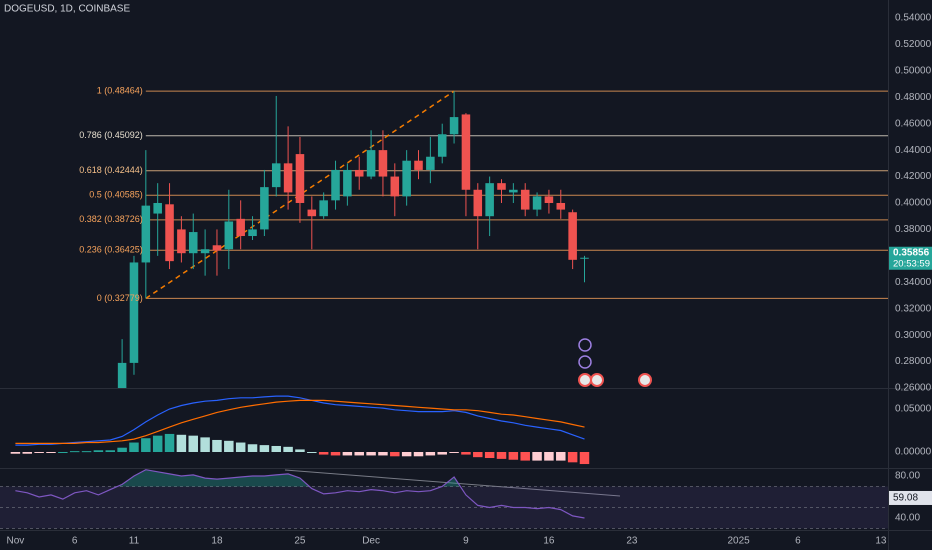  I want to click on fib-level-label: 1 (0.48464), so click(120, 91).